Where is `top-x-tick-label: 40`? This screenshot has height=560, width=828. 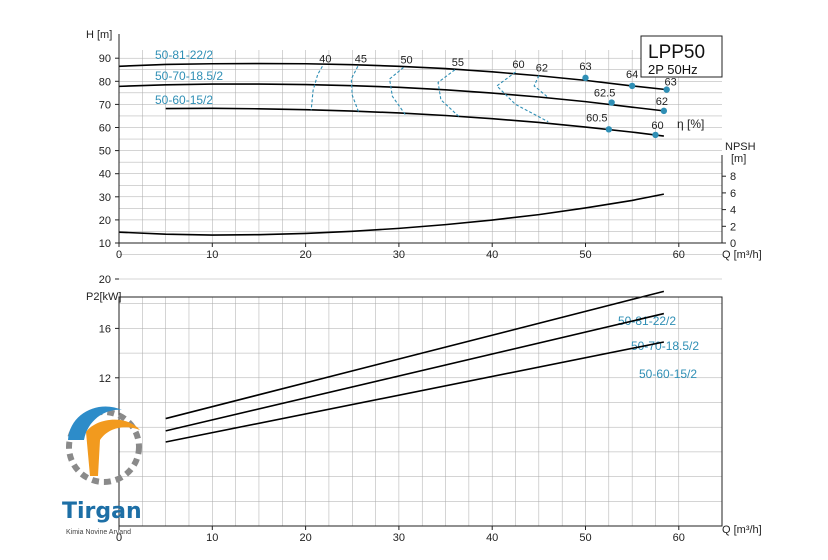 top-x-tick-label: 40 is located at coordinates (492, 255).